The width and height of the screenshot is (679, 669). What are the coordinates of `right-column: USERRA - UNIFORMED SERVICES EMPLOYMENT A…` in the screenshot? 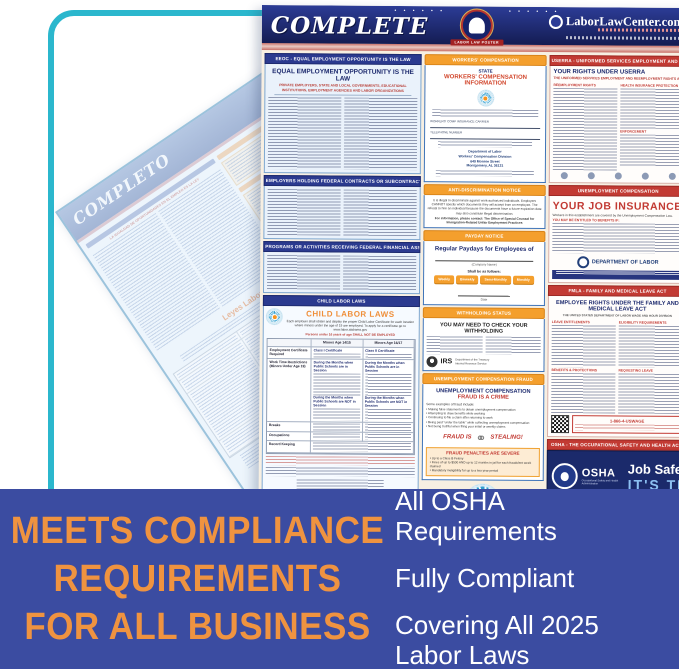 It's located at (612, 276).